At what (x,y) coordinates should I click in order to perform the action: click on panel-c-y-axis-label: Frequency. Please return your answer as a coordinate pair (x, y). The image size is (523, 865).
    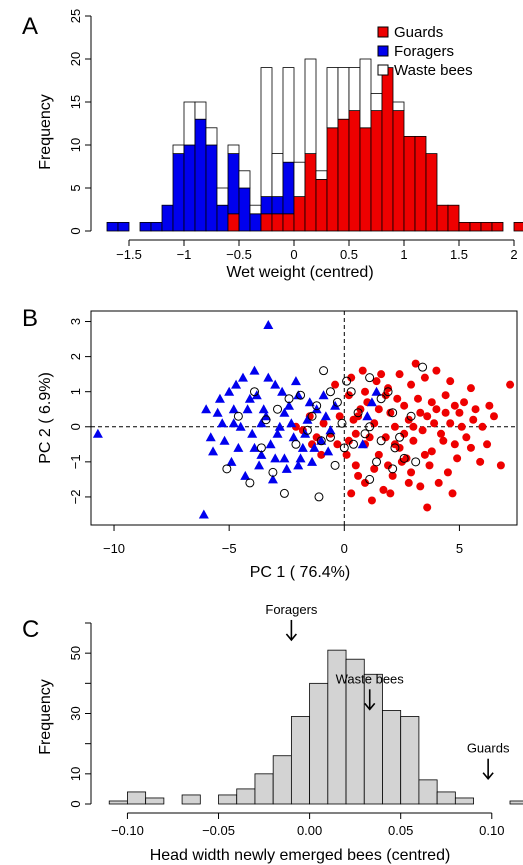
    Looking at the image, I should click on (45, 717).